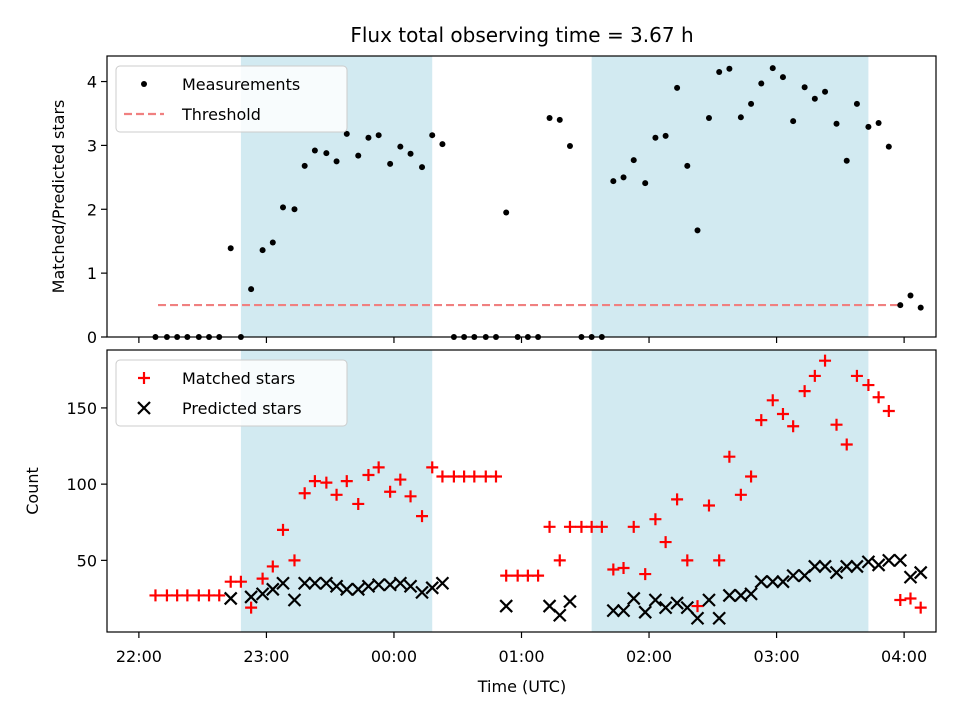 Image resolution: width=960 pixels, height=724 pixels. I want to click on y-tick-label-top-4: 4, so click(92, 82).